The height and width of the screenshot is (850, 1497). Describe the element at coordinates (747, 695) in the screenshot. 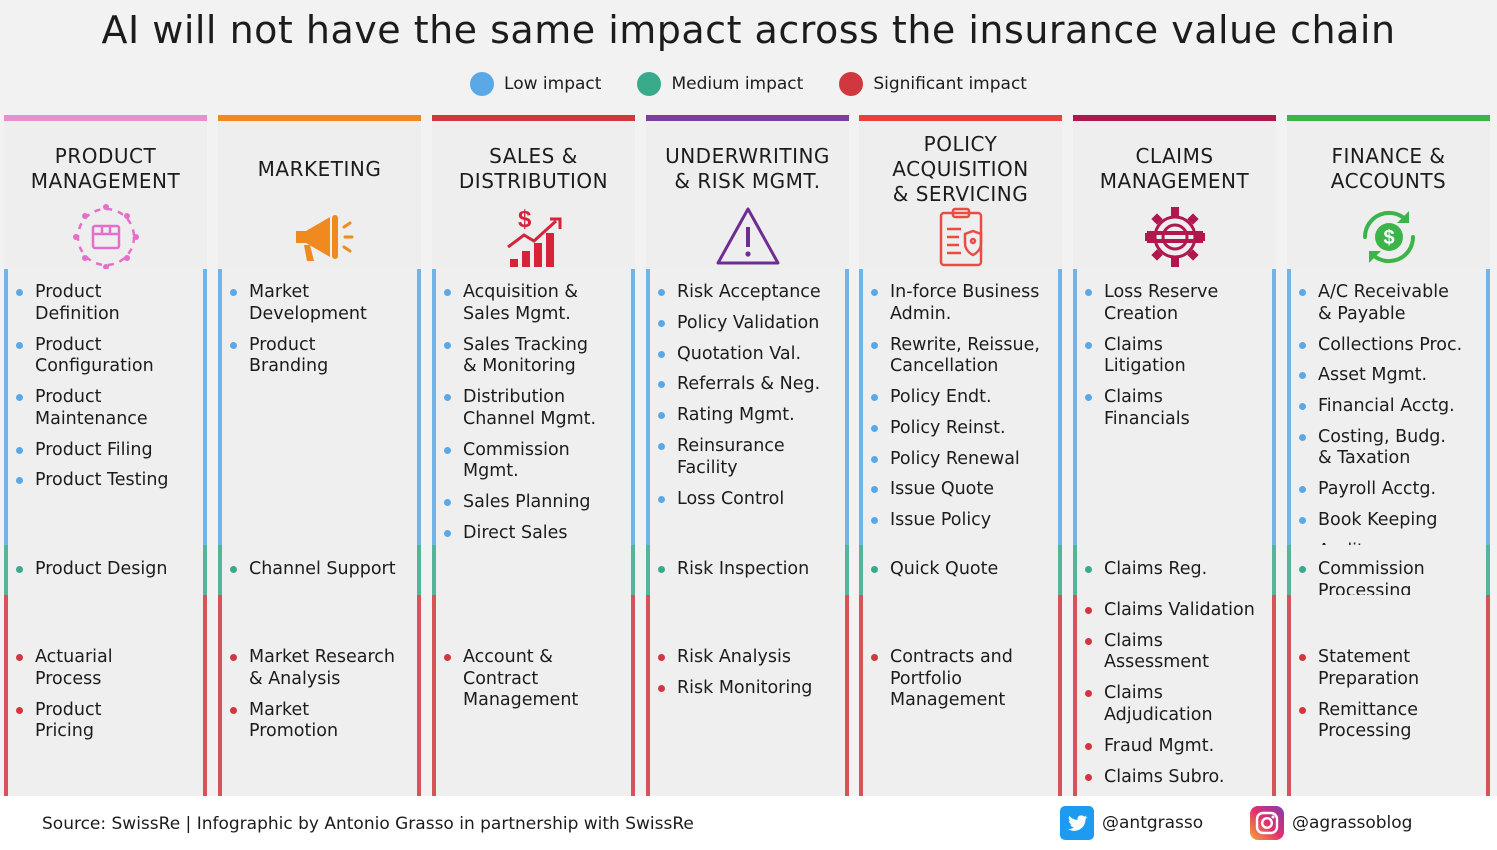

I see `significant-impact-band: Risk Analysis Risk Monitoring` at that location.